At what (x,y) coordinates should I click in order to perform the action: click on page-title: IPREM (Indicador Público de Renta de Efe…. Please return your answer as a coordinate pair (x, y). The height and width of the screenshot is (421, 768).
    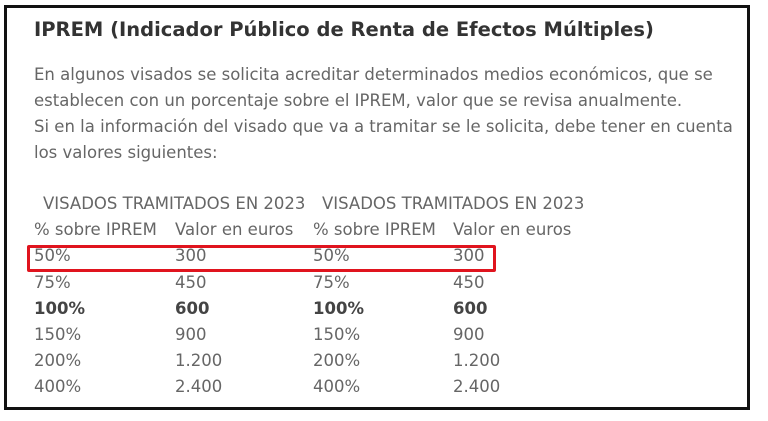
    Looking at the image, I should click on (344, 29).